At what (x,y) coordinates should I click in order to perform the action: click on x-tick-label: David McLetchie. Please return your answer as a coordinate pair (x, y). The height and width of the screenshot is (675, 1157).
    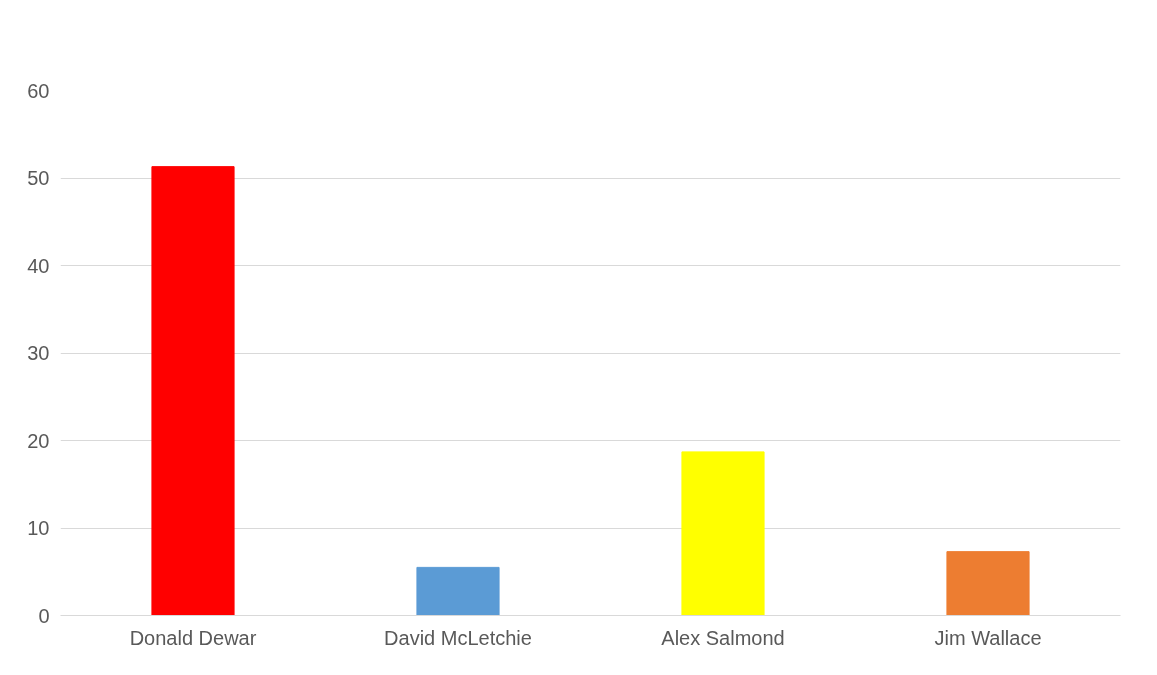
    Looking at the image, I should click on (458, 637).